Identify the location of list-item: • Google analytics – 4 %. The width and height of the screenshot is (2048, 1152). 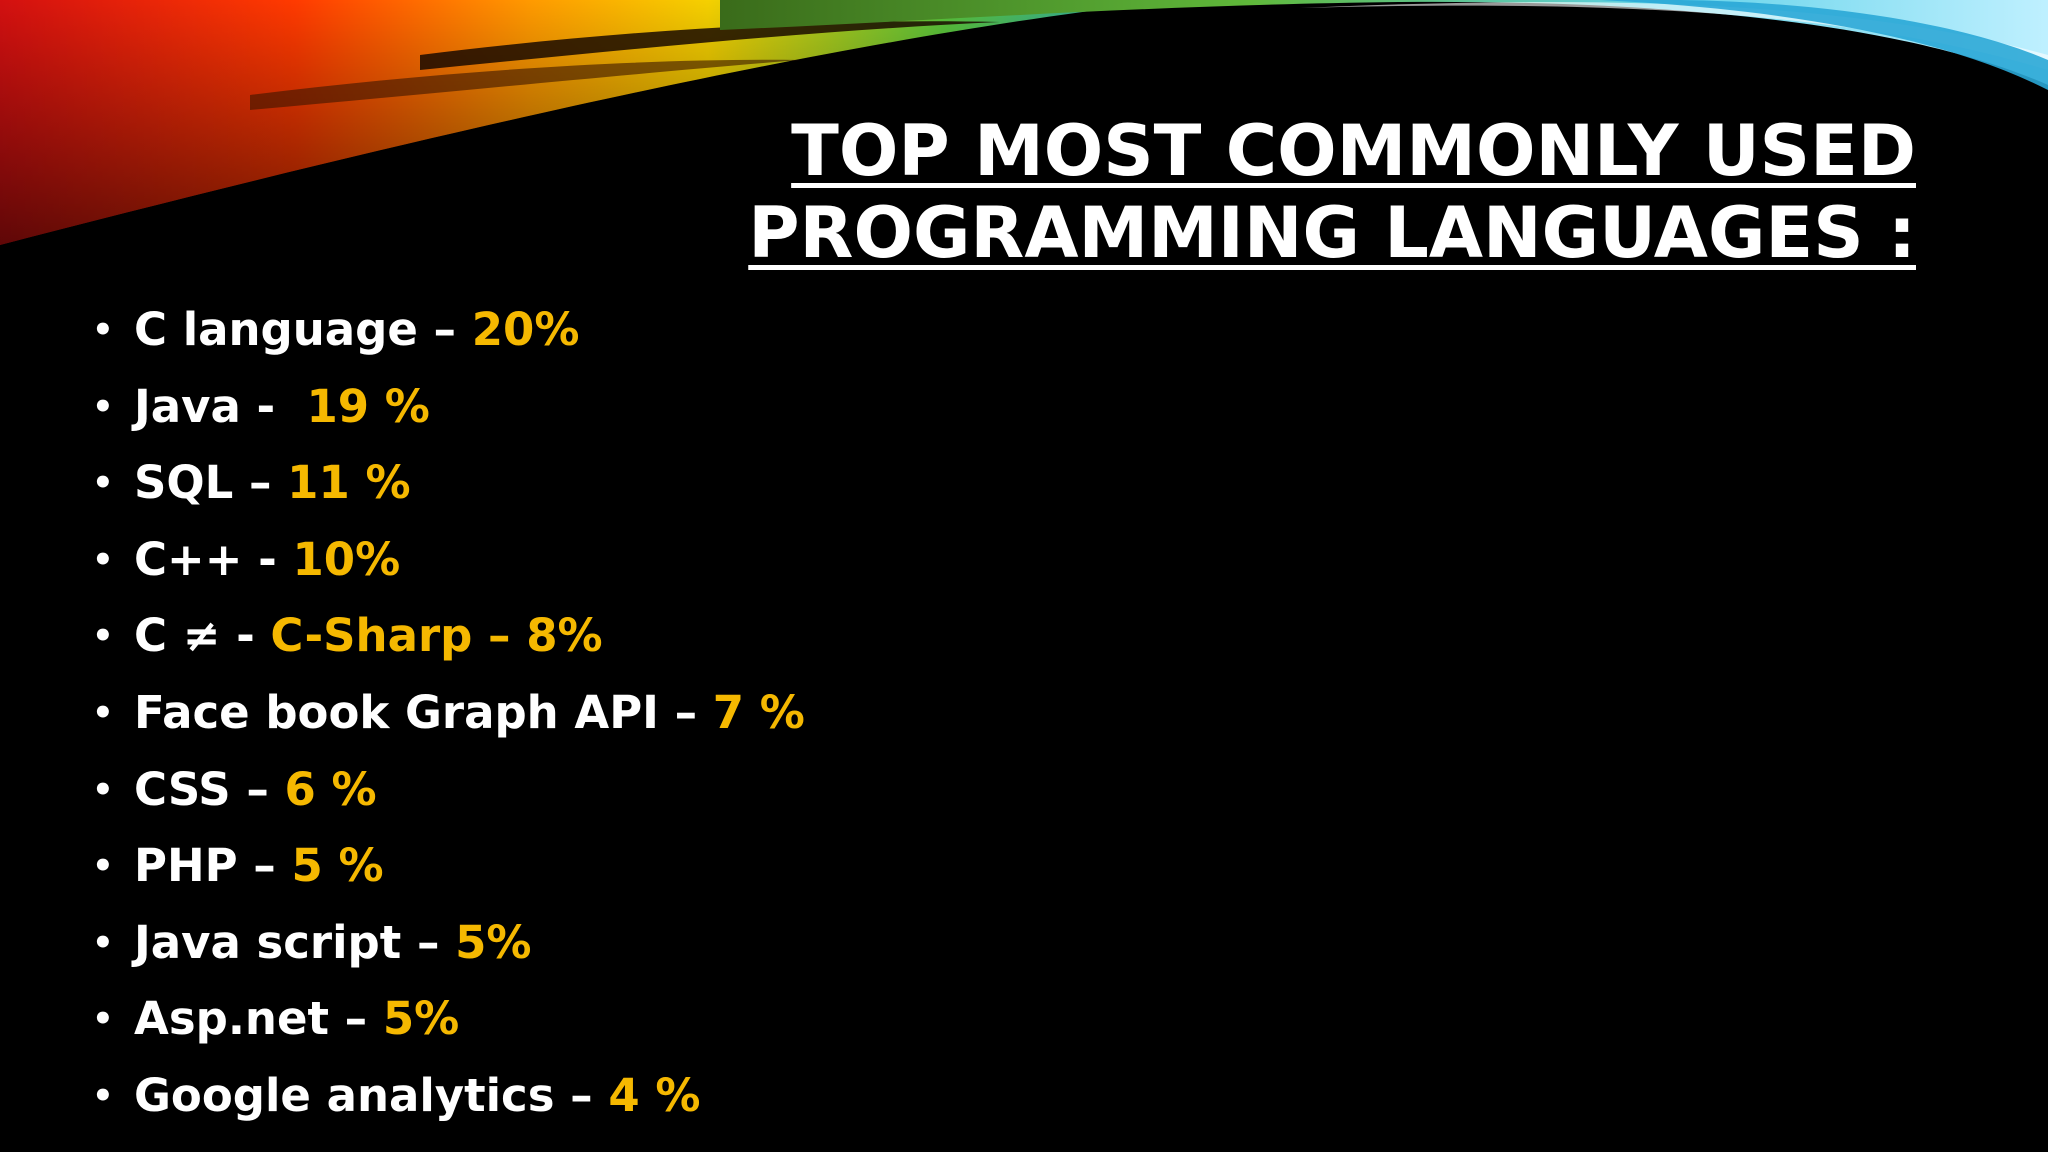
(448, 1096).